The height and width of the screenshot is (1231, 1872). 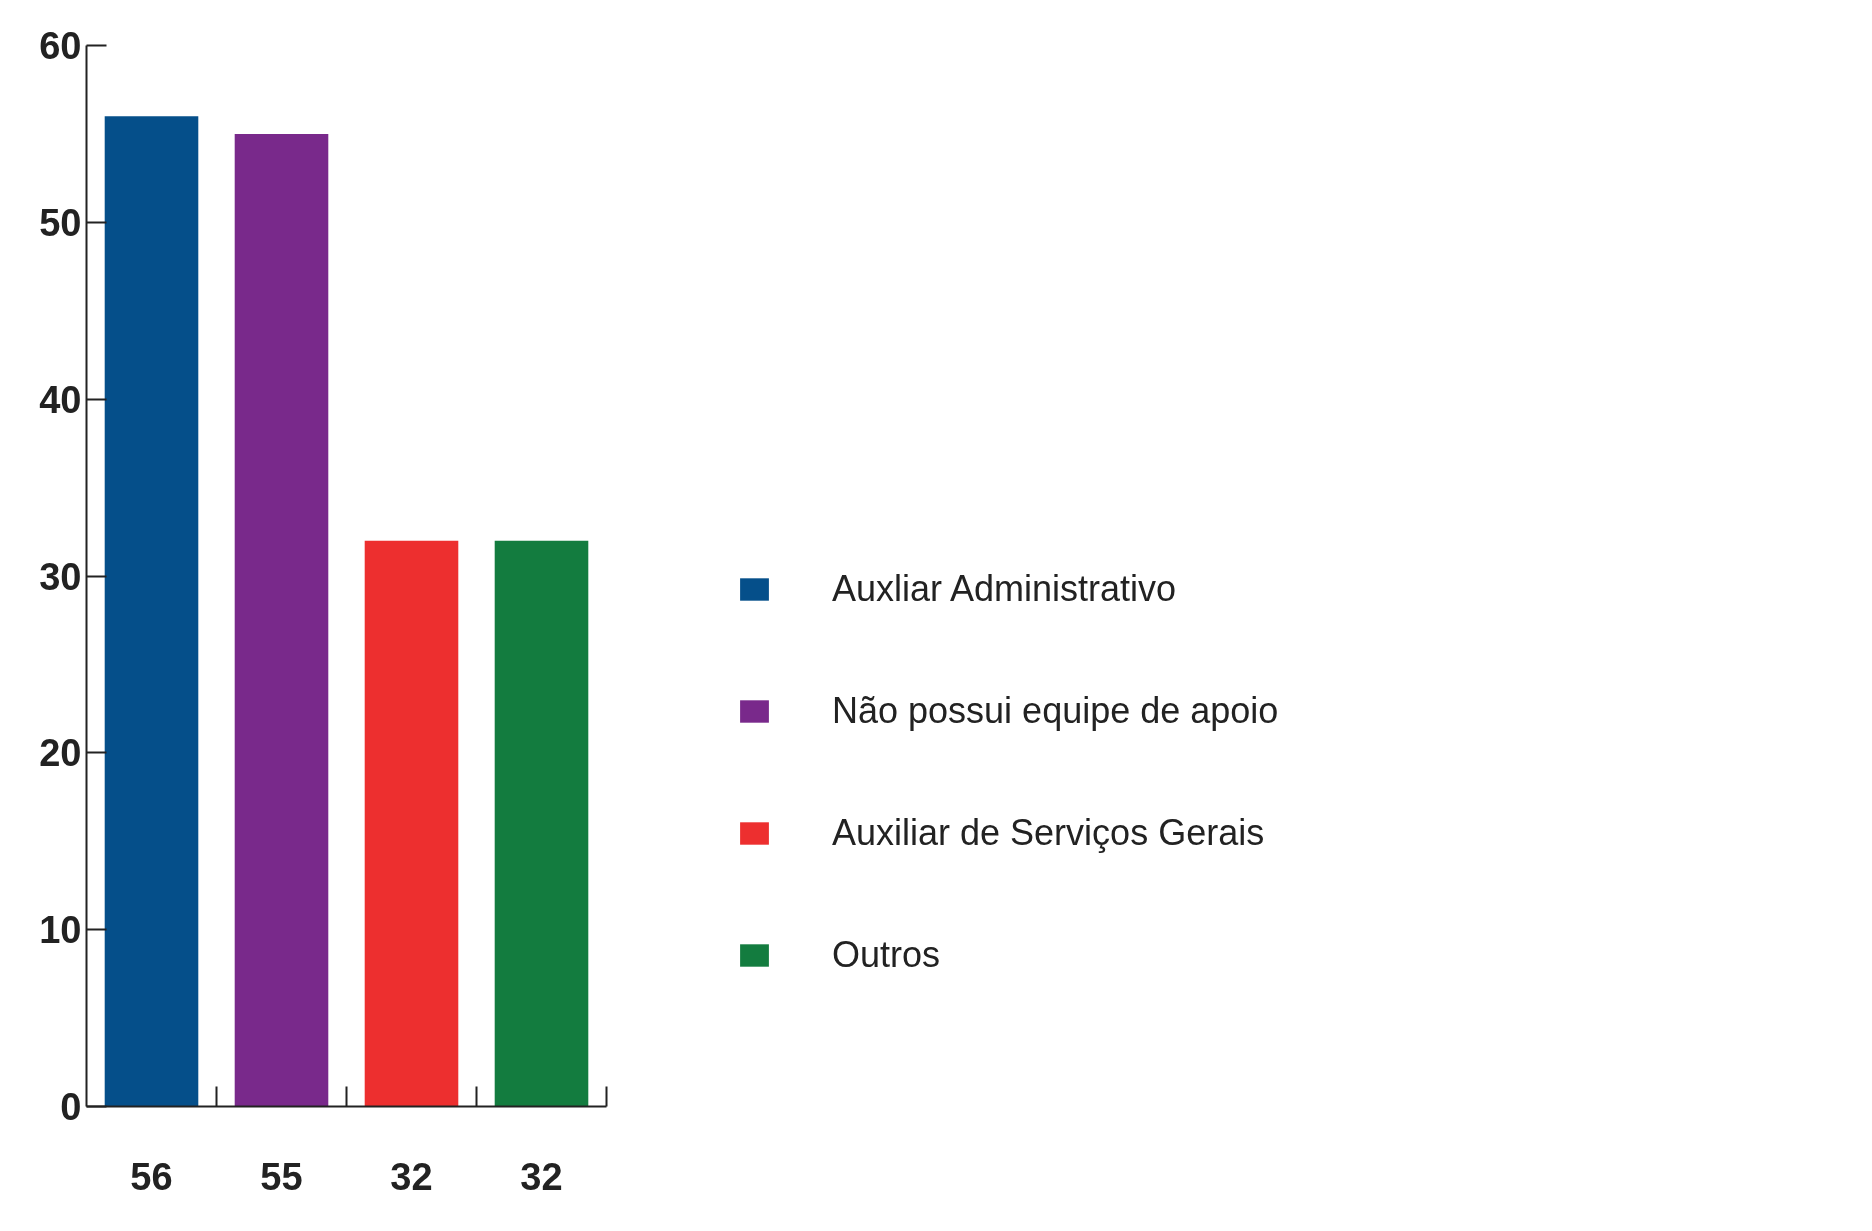 I want to click on y-tick-label: 10, so click(x=60, y=930).